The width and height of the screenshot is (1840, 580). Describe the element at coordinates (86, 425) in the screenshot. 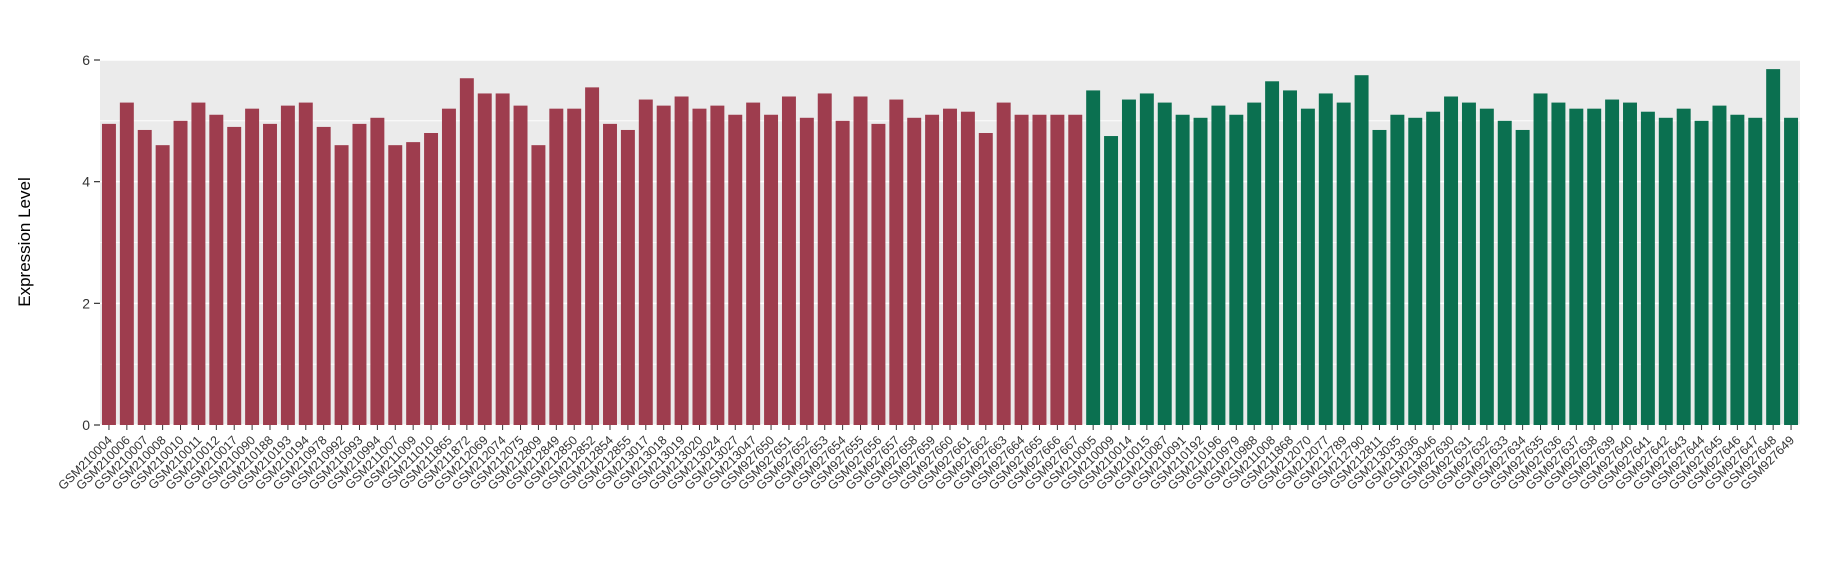

I see `y-tick-label: 0` at that location.